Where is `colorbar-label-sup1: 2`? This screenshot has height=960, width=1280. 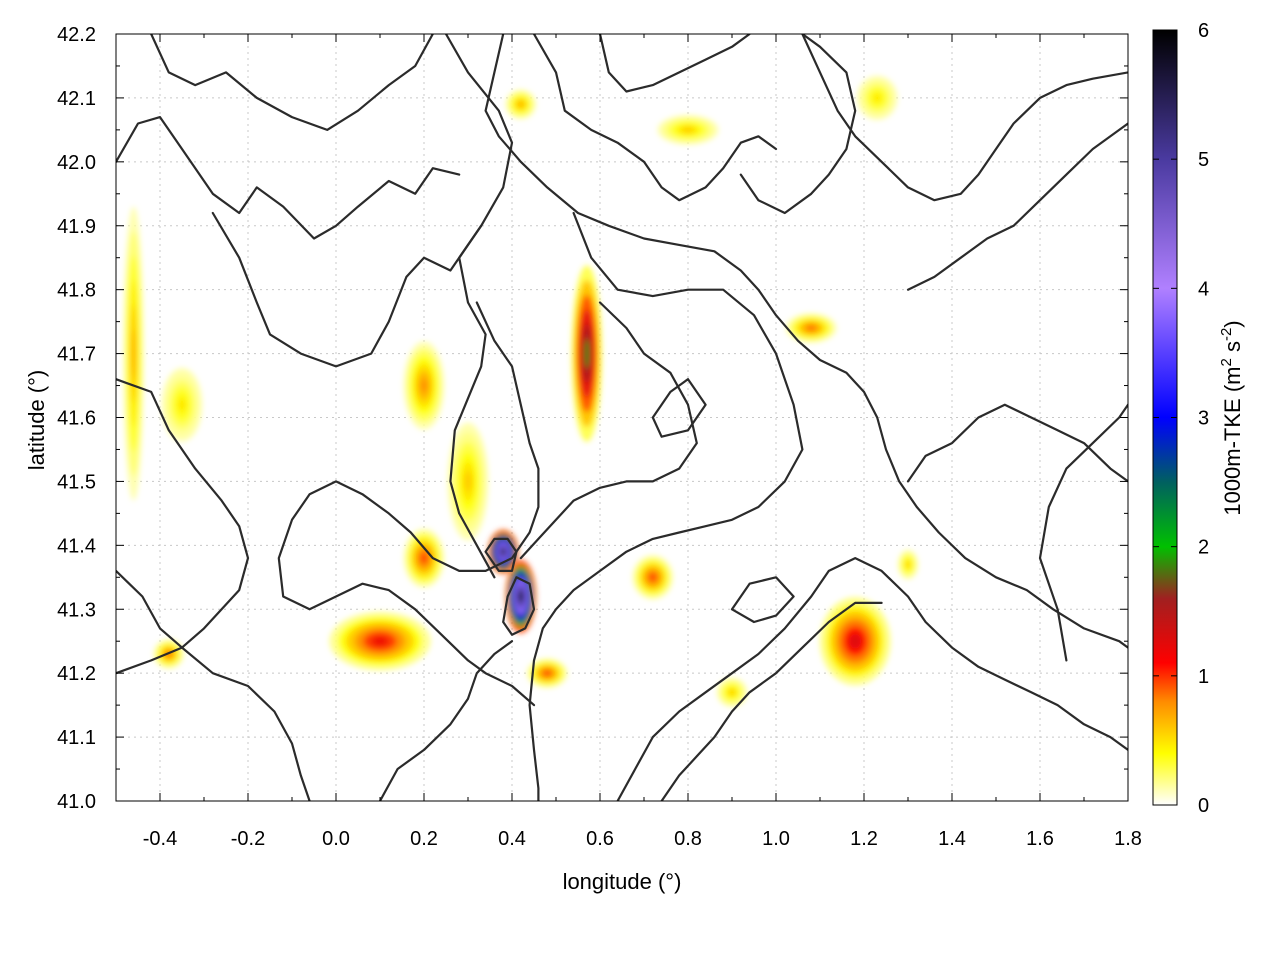 colorbar-label-sup1: 2 is located at coordinates (1226, 362).